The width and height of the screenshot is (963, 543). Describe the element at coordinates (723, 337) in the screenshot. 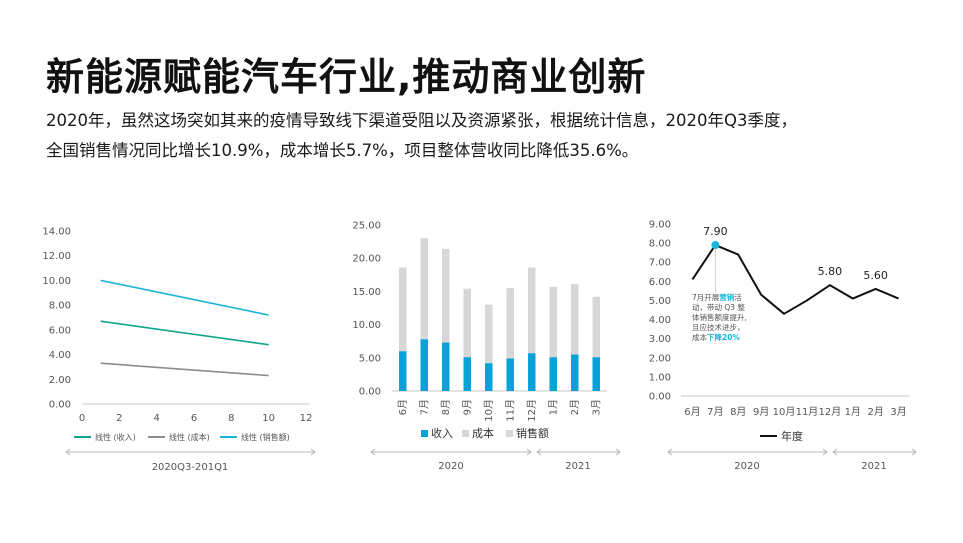

I see `annotation-highlight: 下降20%` at that location.